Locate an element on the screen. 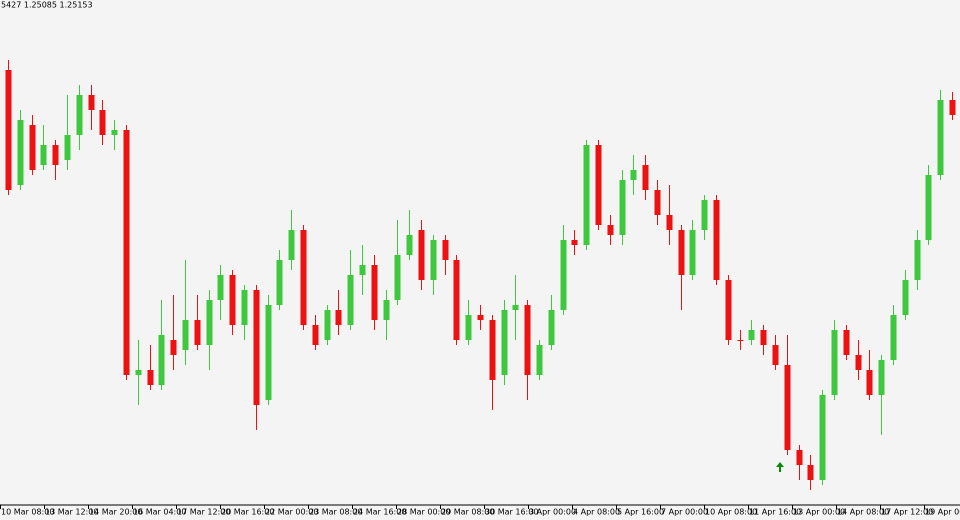  x-tick-label: 10 Apr 08:00 is located at coordinates (731, 512).